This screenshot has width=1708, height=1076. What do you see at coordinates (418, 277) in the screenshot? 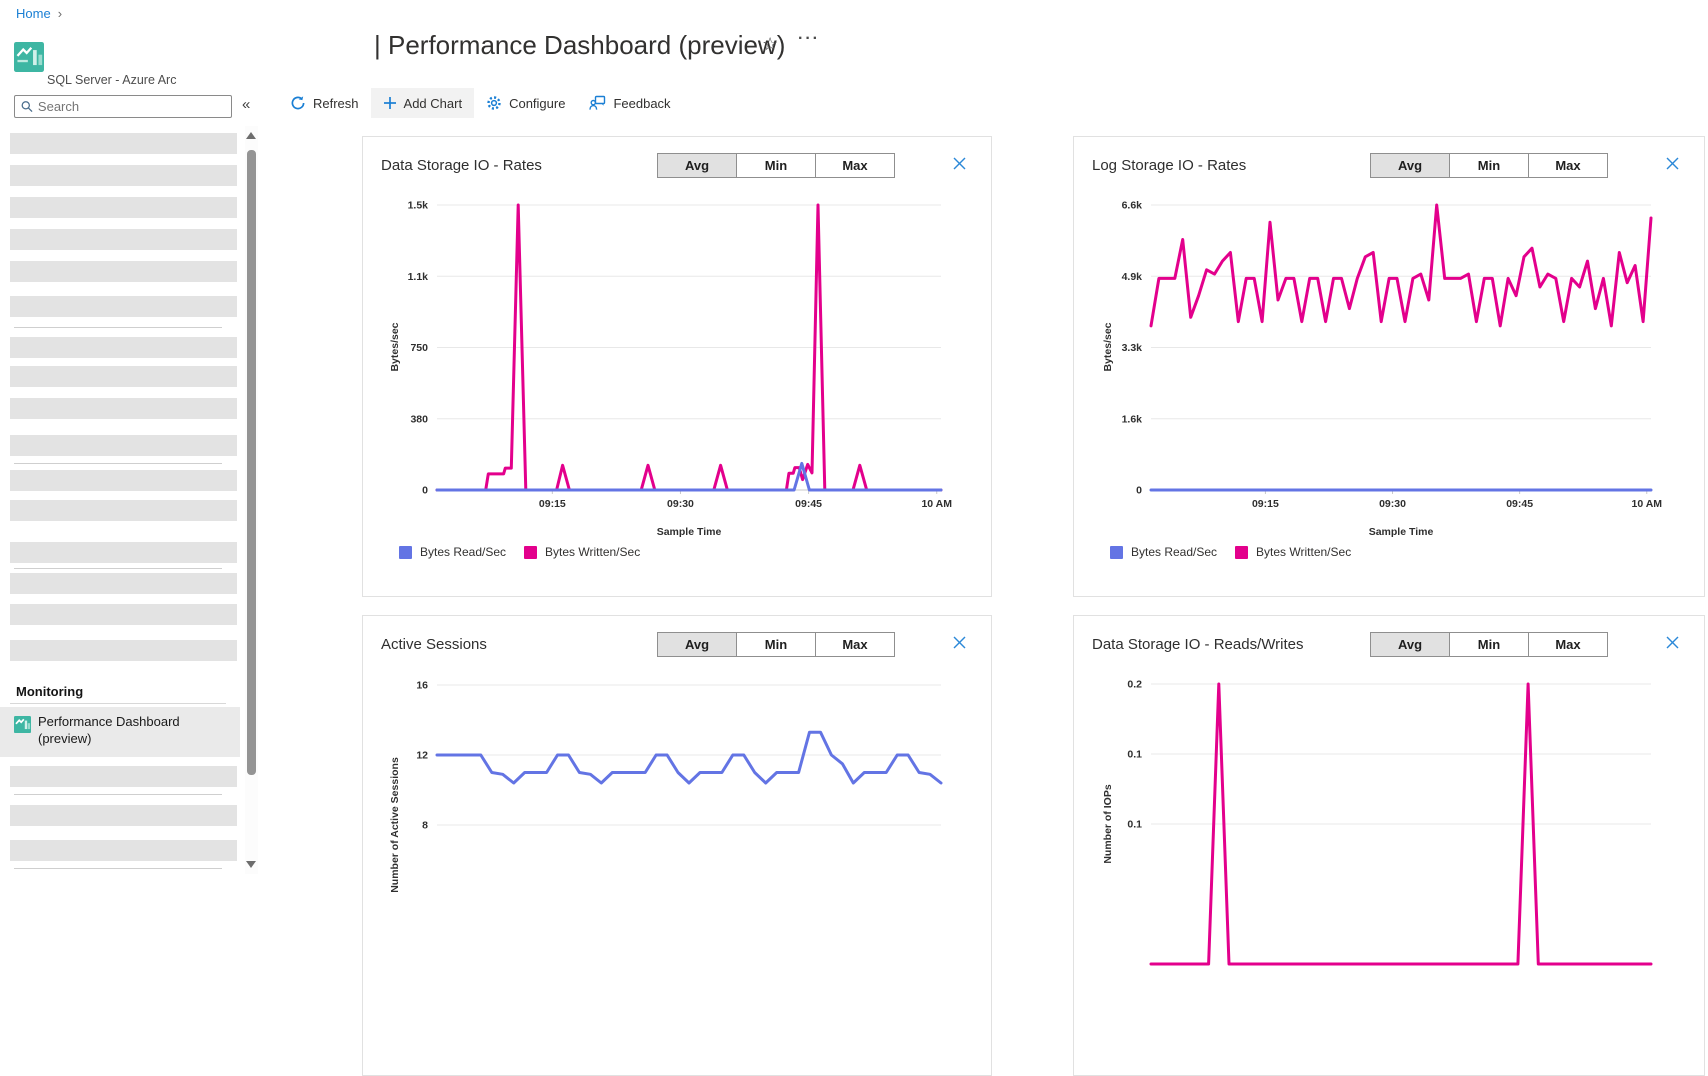
I see `svg-text: 1.1k` at bounding box center [418, 277].